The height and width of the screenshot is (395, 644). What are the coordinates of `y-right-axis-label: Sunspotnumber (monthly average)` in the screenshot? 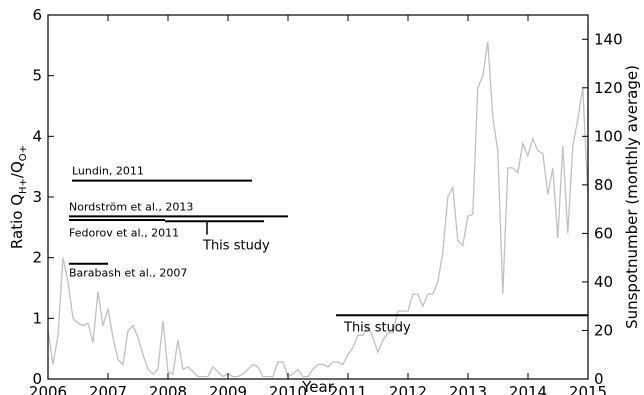 It's located at (632, 197).